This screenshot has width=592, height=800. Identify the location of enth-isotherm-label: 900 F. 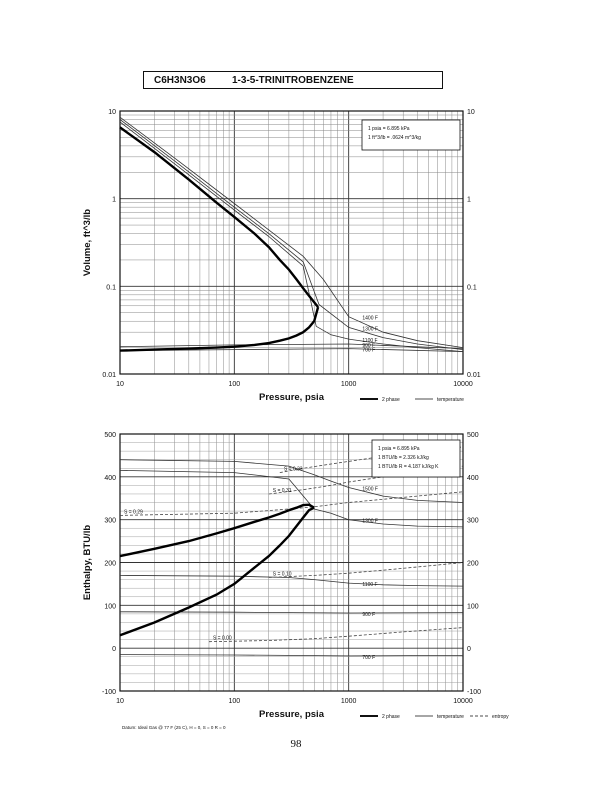
(368, 615).